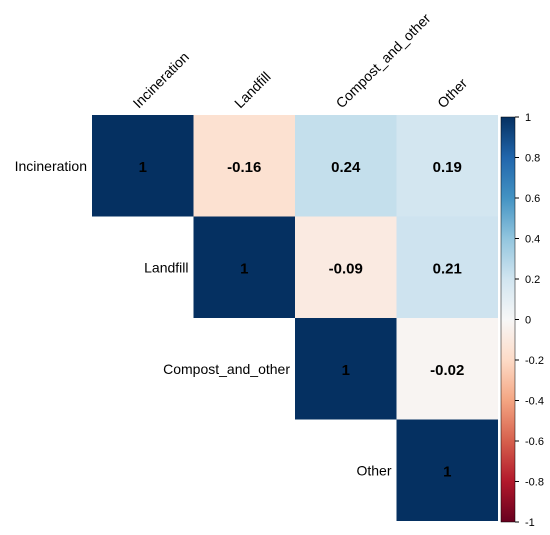  I want to click on row-label-Incineration: Incineration, so click(51, 166).